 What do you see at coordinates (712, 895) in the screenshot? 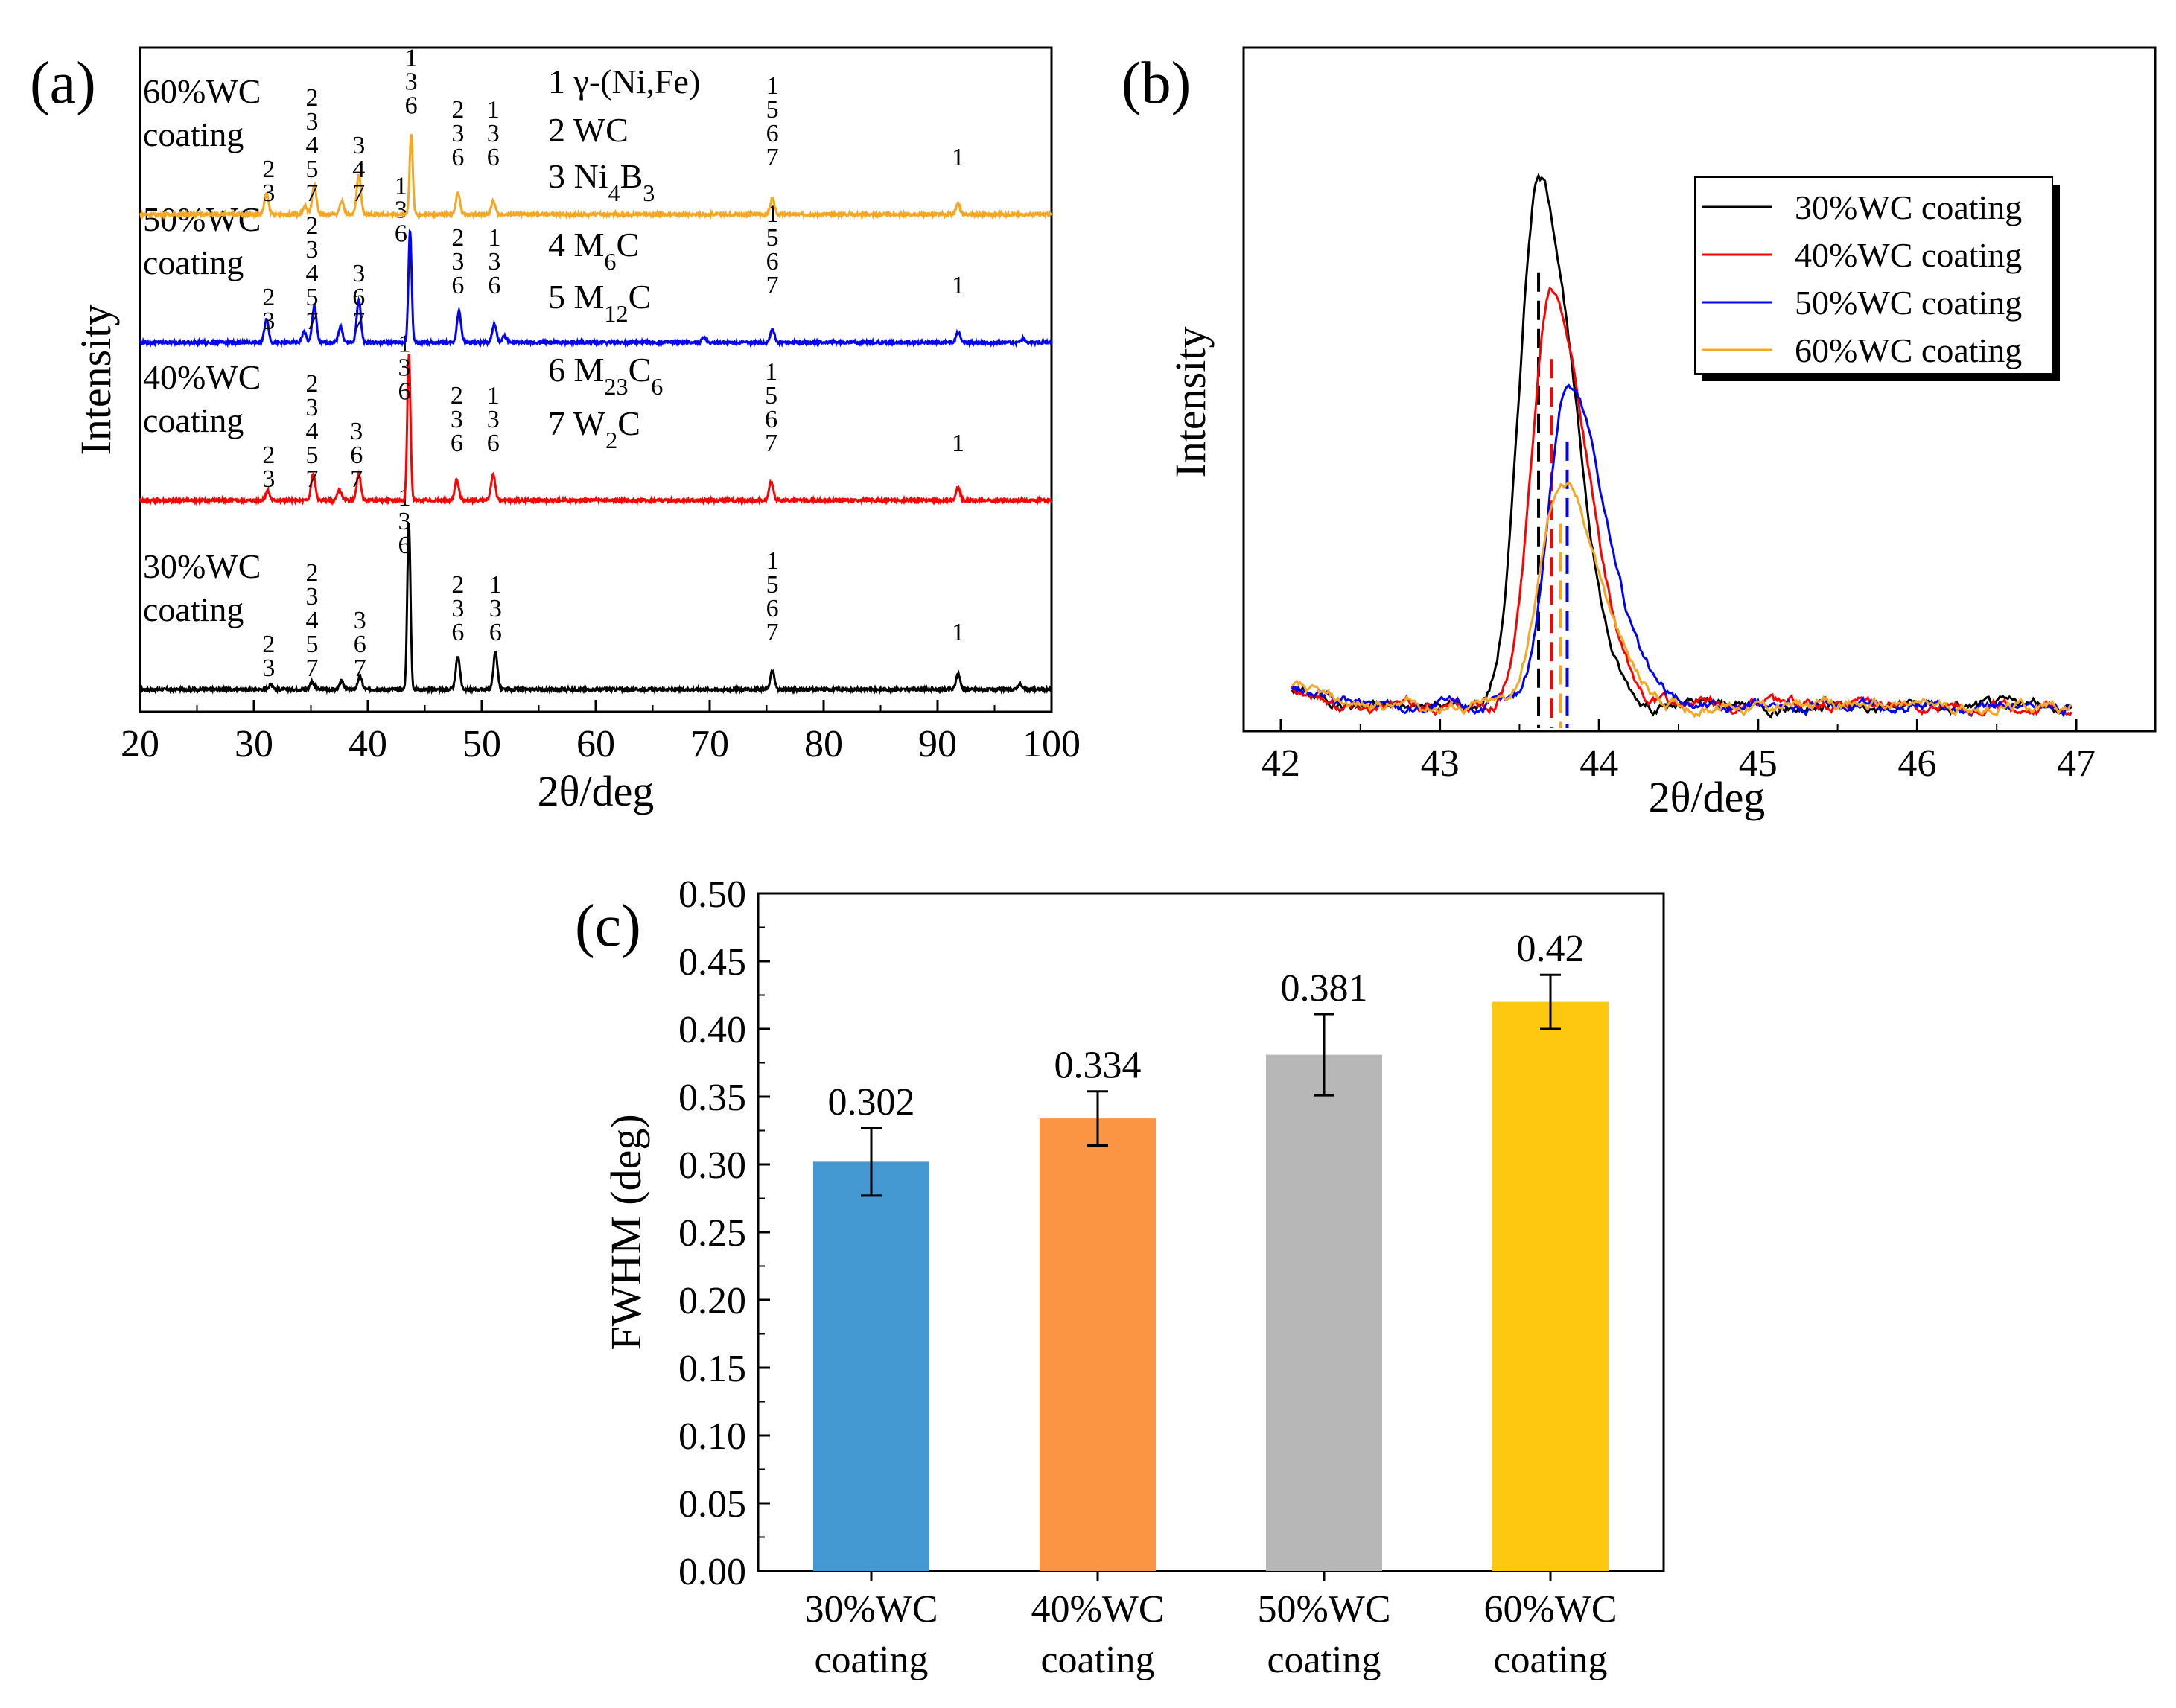
I see `panel-c-ytick-label: 0.50` at bounding box center [712, 895].